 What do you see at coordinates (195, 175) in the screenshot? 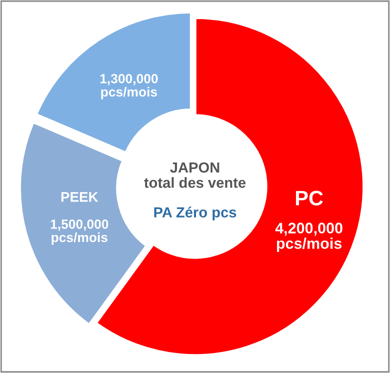
I see `text: JAPON total des vente` at bounding box center [195, 175].